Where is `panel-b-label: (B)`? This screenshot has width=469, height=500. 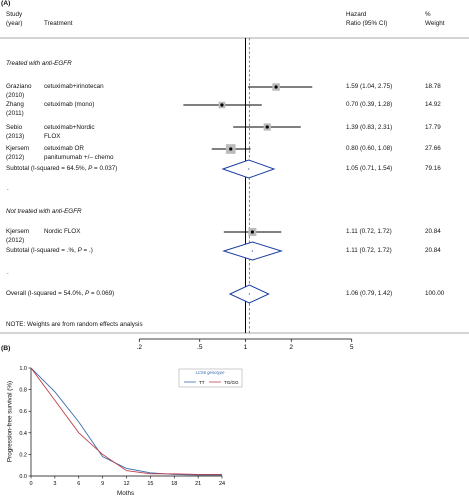
panel-b-label: (B) is located at coordinates (6, 348).